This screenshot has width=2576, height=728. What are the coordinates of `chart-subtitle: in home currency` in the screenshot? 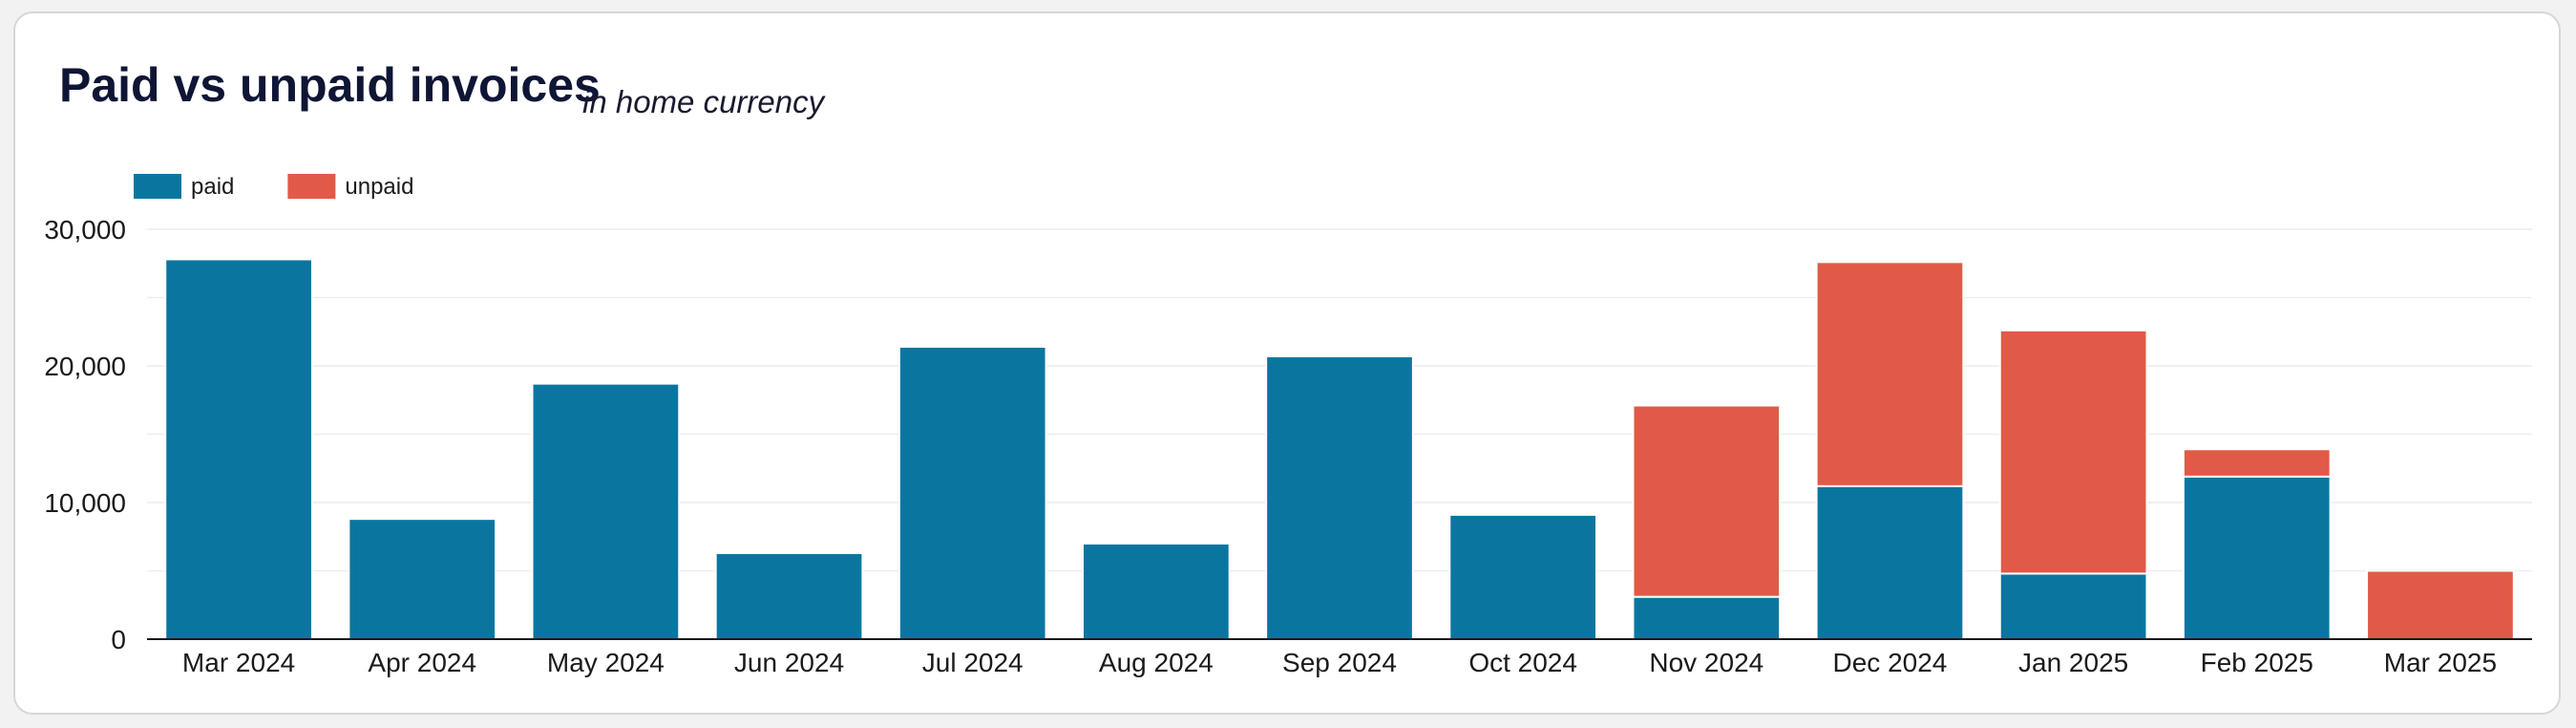 It's located at (703, 102).